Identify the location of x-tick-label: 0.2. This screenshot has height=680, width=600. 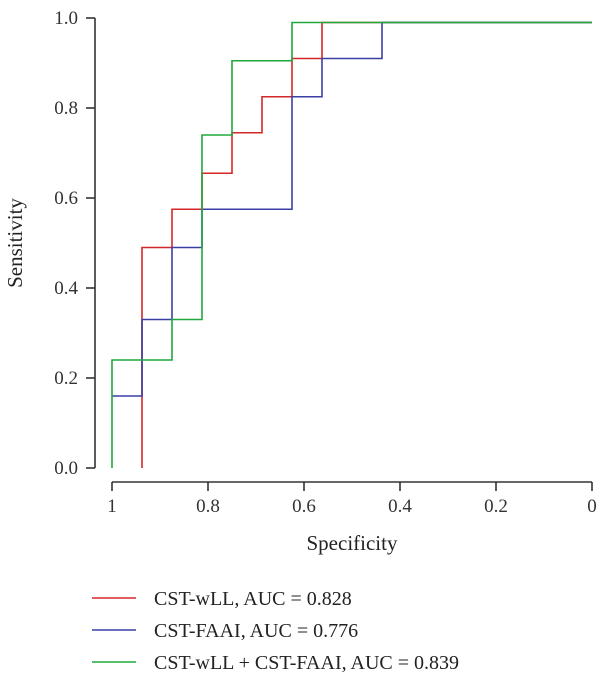
(496, 506).